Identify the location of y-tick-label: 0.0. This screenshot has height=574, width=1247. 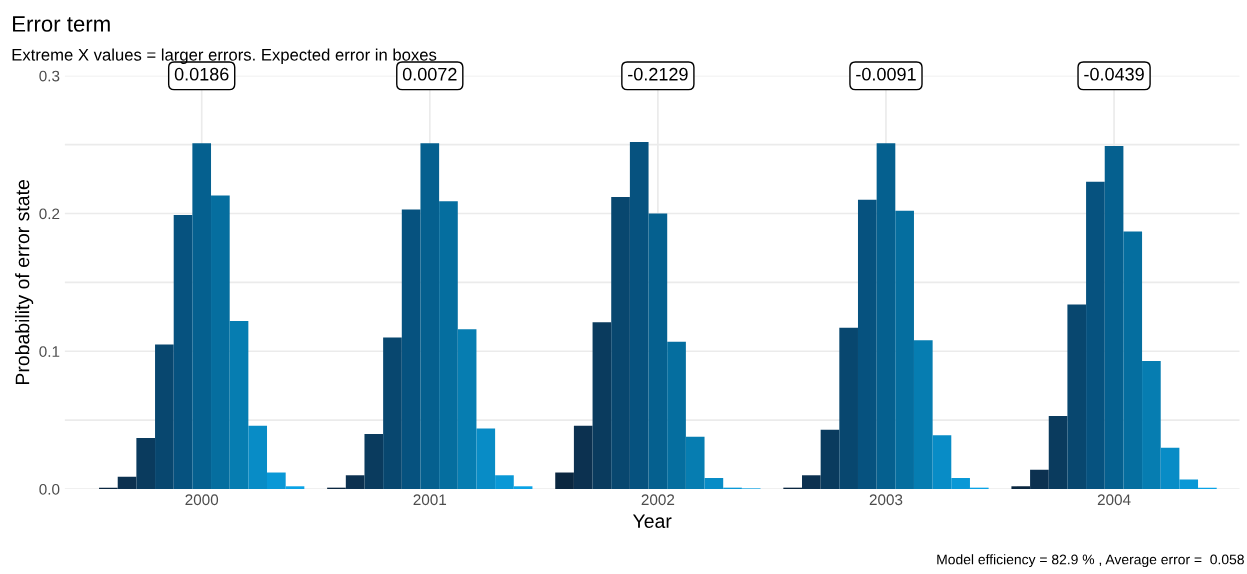
(49, 489).